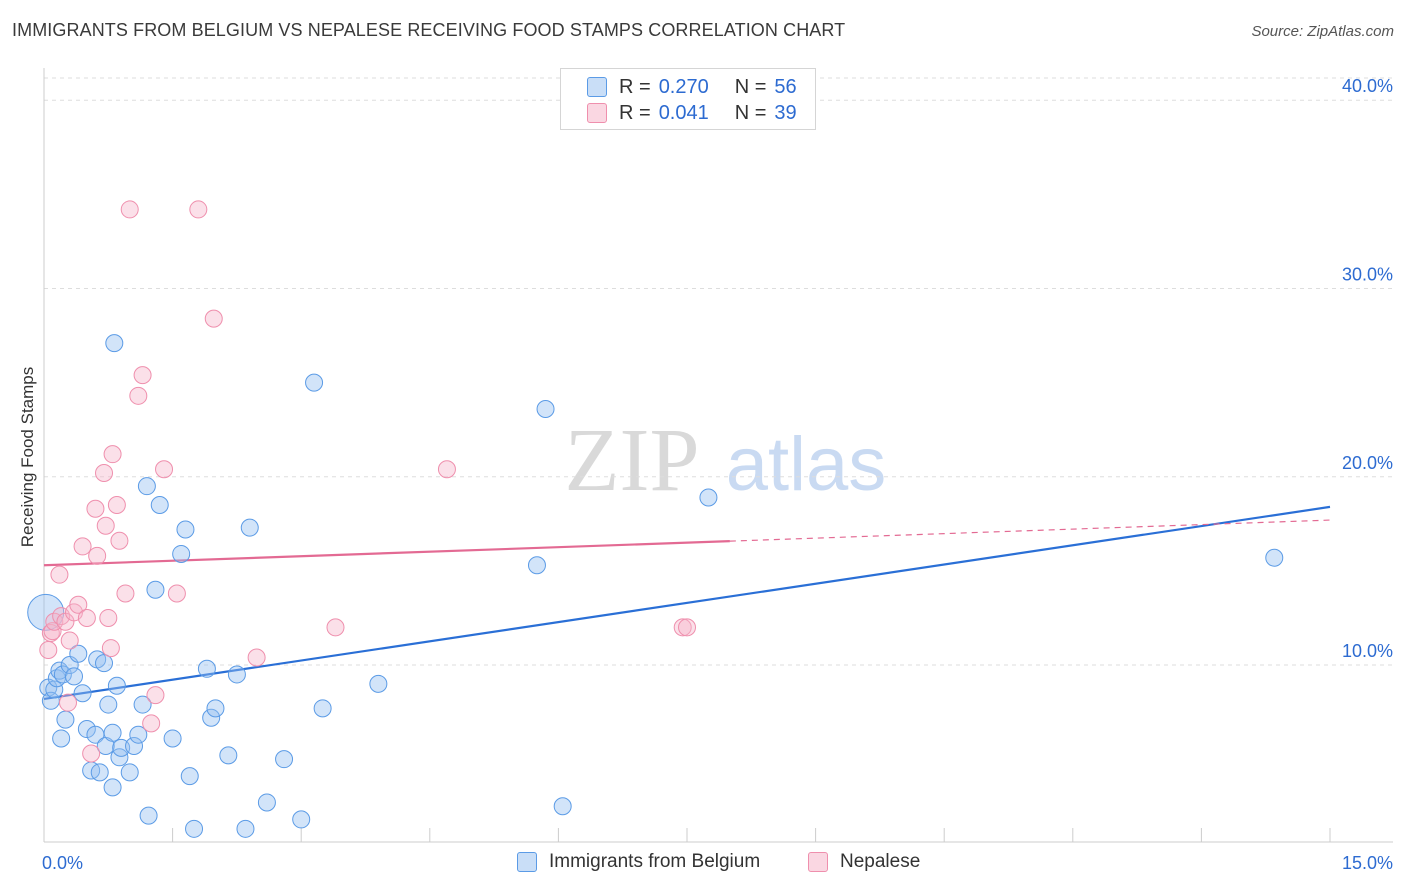 Image resolution: width=1406 pixels, height=892 pixels. Describe the element at coordinates (1367, 863) in the screenshot. I see `x-tick-label: 15.0%` at that location.